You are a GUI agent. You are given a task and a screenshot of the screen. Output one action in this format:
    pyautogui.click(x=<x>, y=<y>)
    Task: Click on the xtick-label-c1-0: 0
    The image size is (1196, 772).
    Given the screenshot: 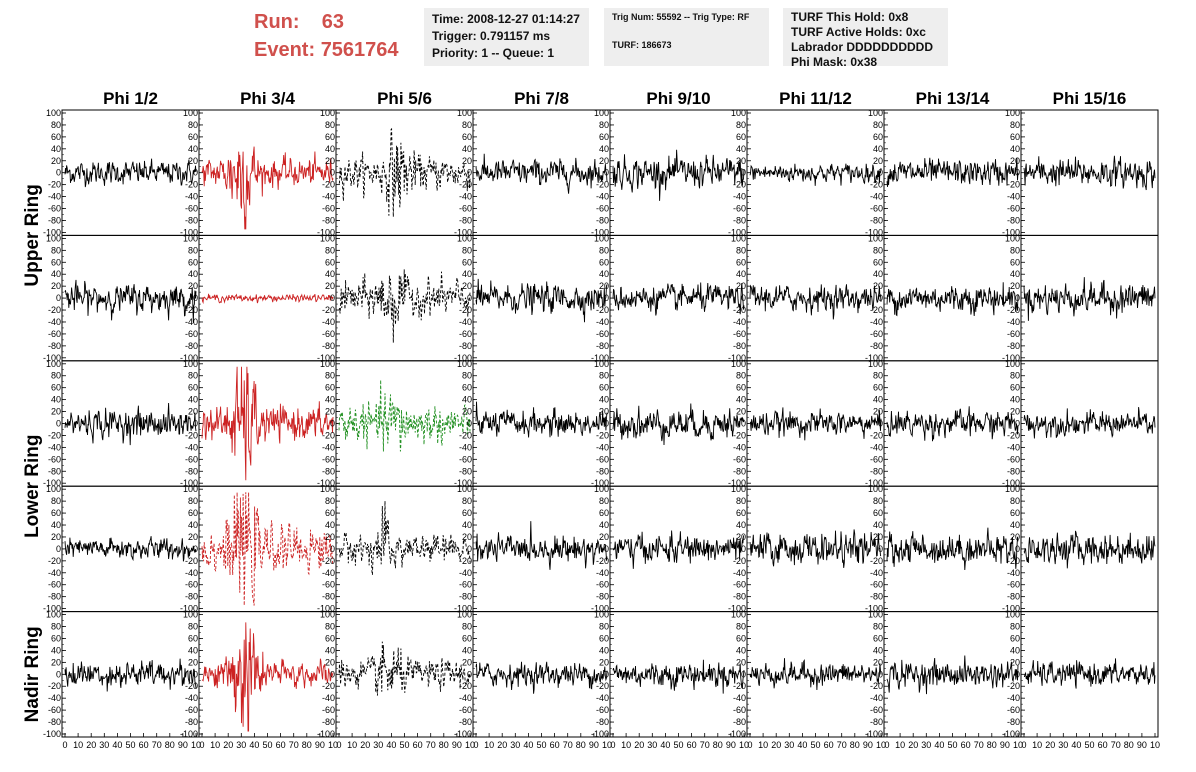 What is the action you would take?
    pyautogui.click(x=64, y=745)
    